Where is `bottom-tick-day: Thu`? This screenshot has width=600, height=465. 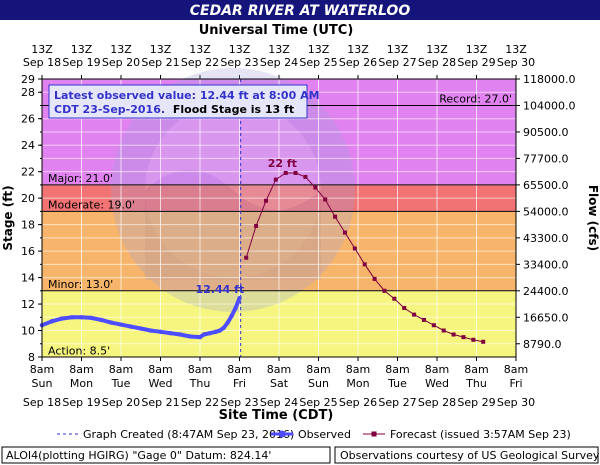 bottom-tick-day: Thu is located at coordinates (476, 383).